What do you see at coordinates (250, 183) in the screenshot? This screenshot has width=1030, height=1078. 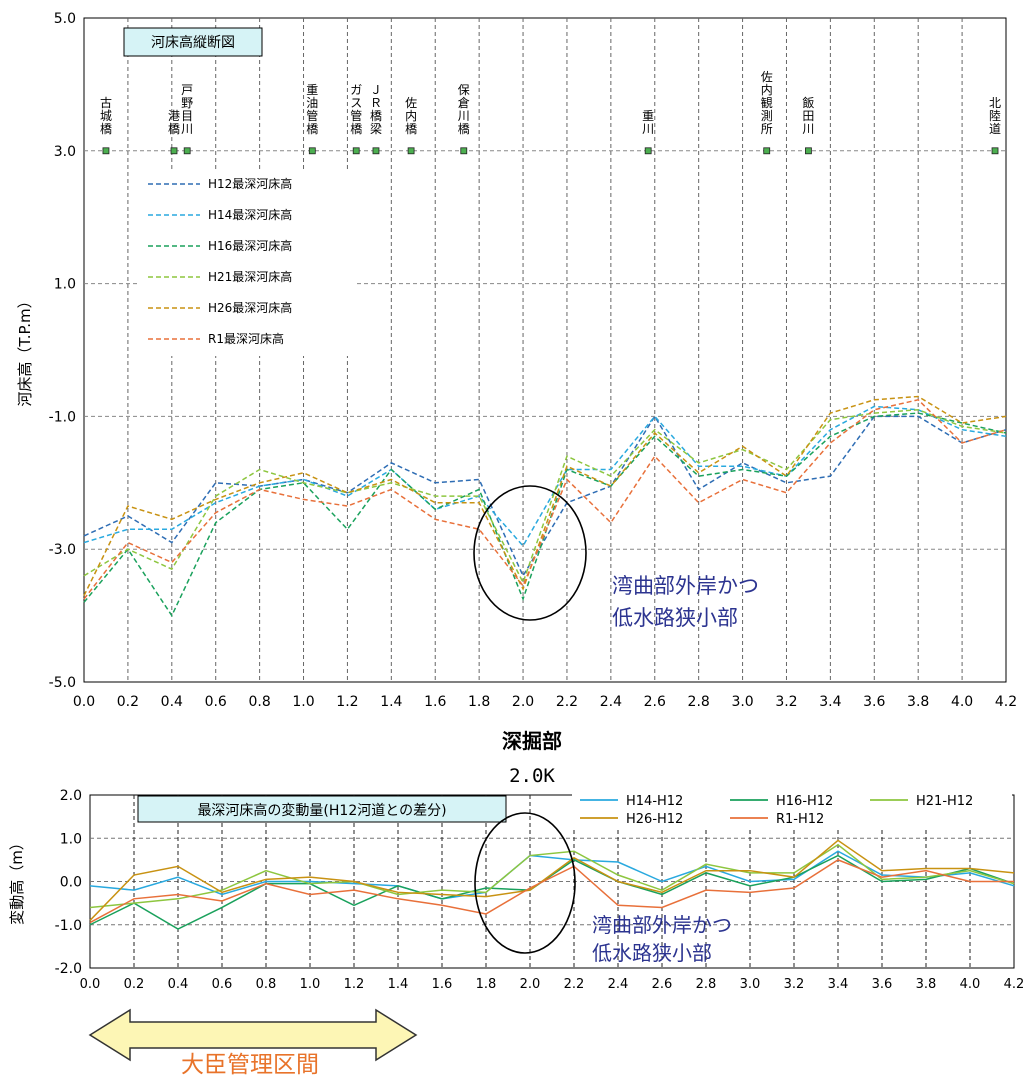 I see `top-legend-label: H12最深河床高` at bounding box center [250, 183].